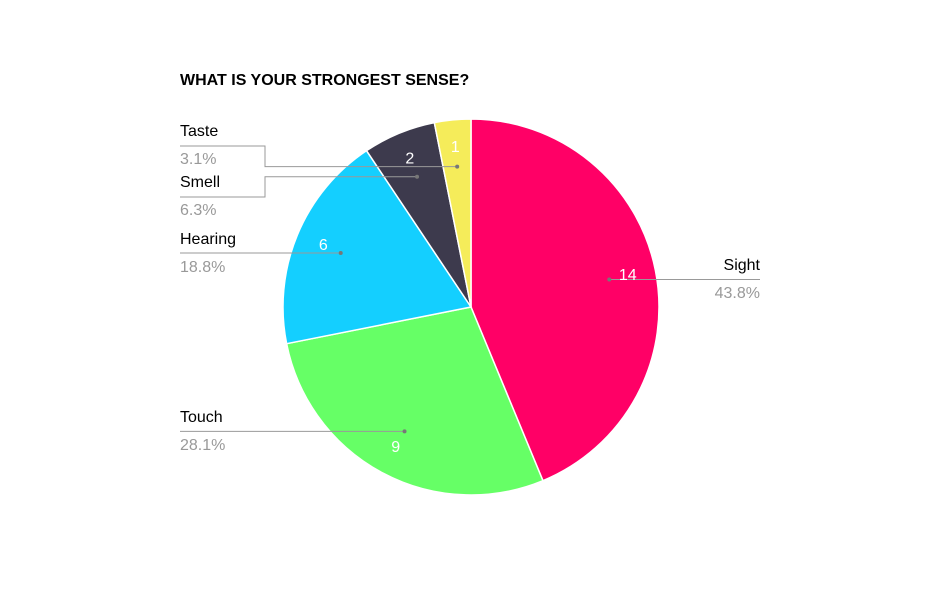 The height and width of the screenshot is (612, 940). I want to click on category-label: Sight, so click(742, 265).